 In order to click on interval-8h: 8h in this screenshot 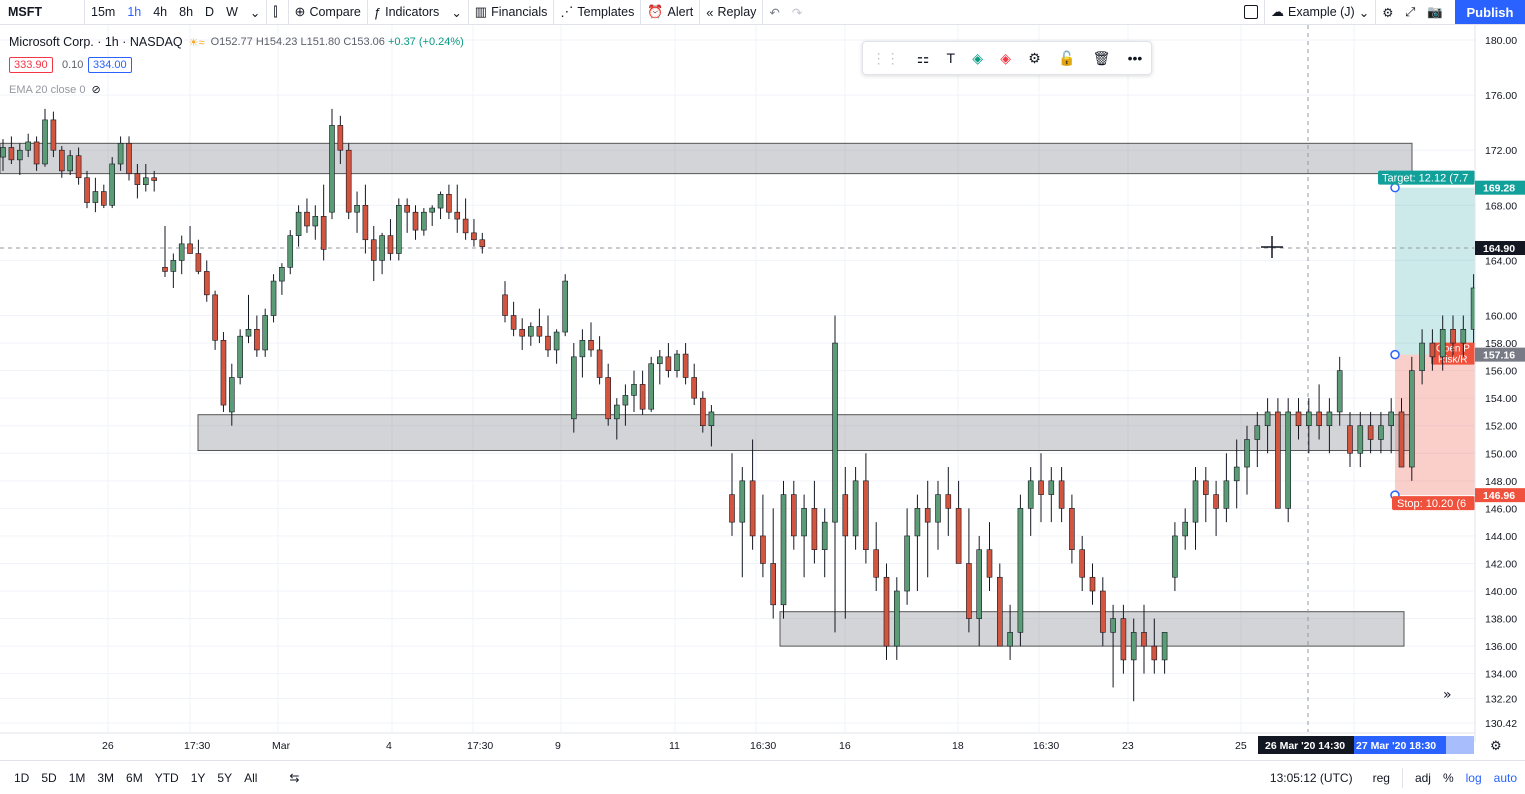, I will do `click(186, 12)`.